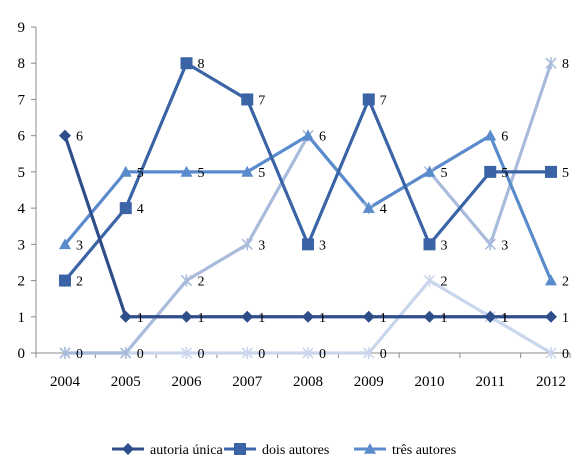  I want to click on data-label-4-0: 0, so click(79, 354).